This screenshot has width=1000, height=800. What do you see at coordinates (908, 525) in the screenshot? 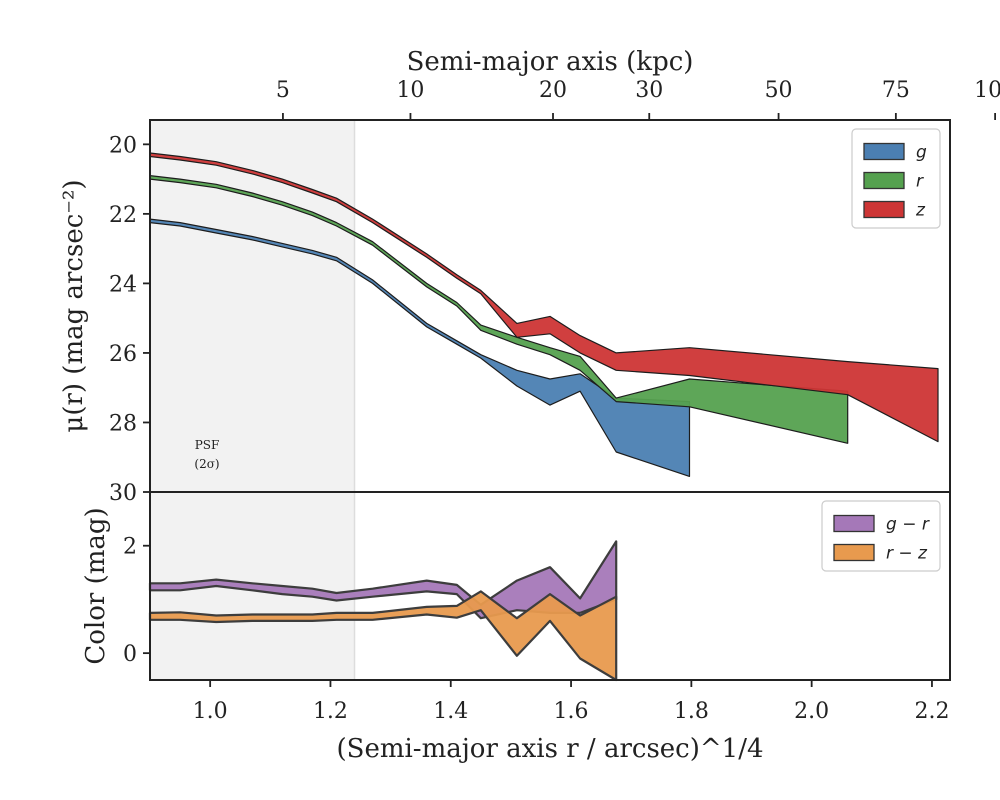
I see `color-legend-label: g − r` at bounding box center [908, 525].